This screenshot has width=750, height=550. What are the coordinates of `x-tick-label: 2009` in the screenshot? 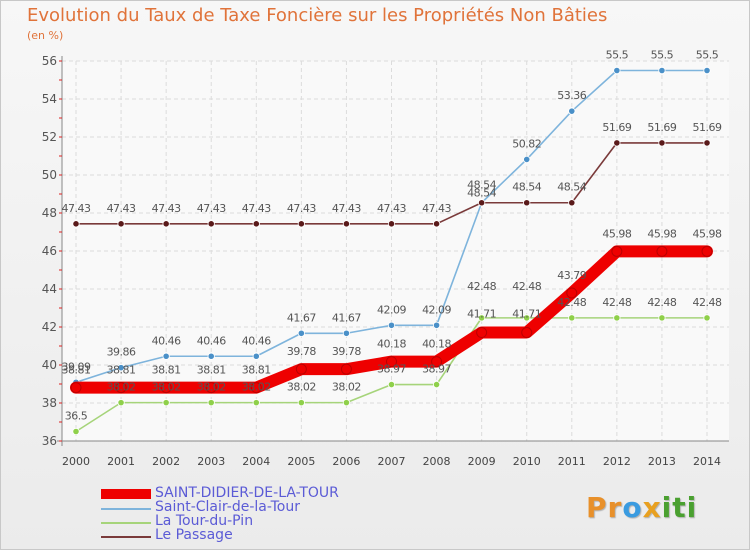 It's located at (482, 461).